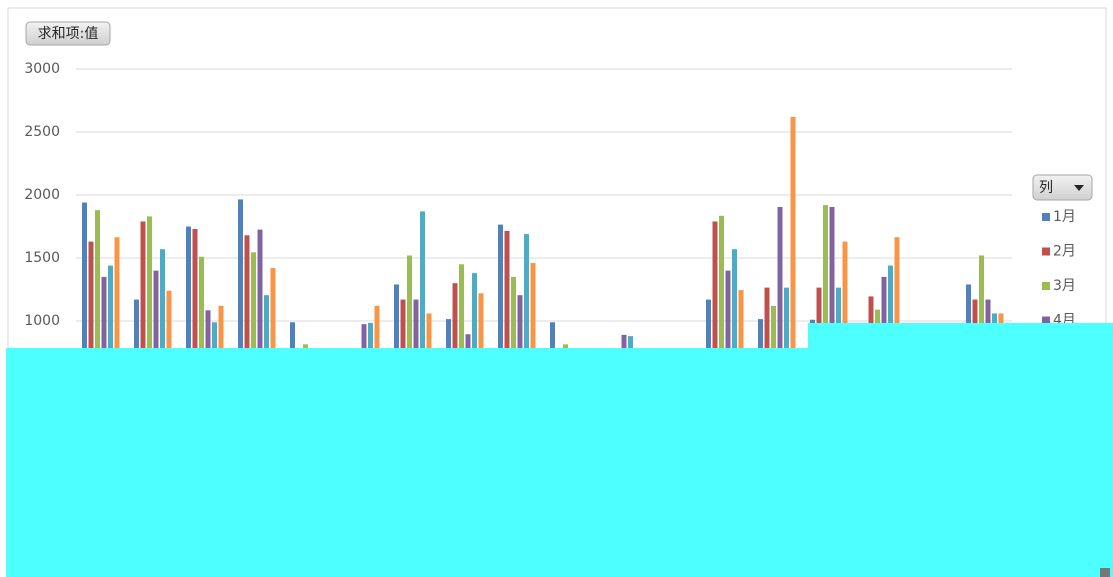 This screenshot has width=1113, height=577. Describe the element at coordinates (1046, 188) in the screenshot. I see `column-field-label: 列` at that location.